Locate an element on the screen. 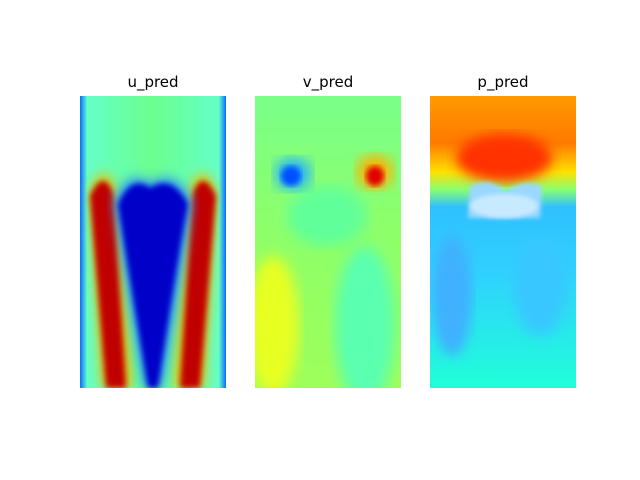 The image size is (640, 480). u-pred-title: u_pred is located at coordinates (153, 82).